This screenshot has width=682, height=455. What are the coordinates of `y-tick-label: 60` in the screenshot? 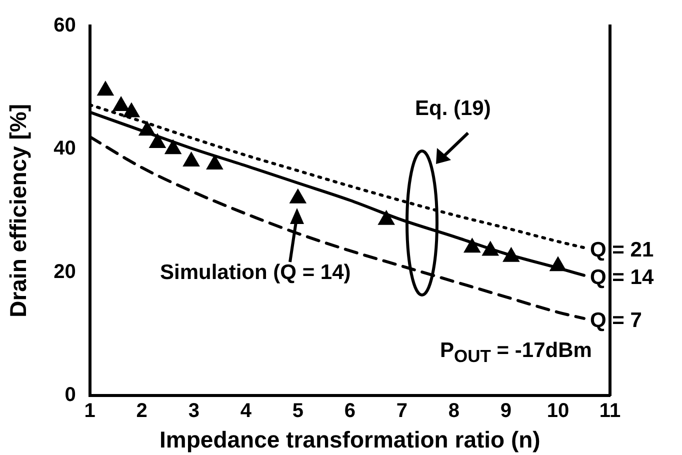 It's located at (65, 25).